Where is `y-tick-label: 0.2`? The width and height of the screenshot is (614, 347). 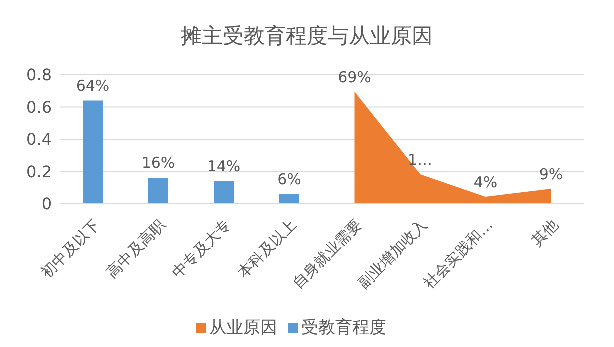
y-tick-label: 0.2 is located at coordinates (39, 172).